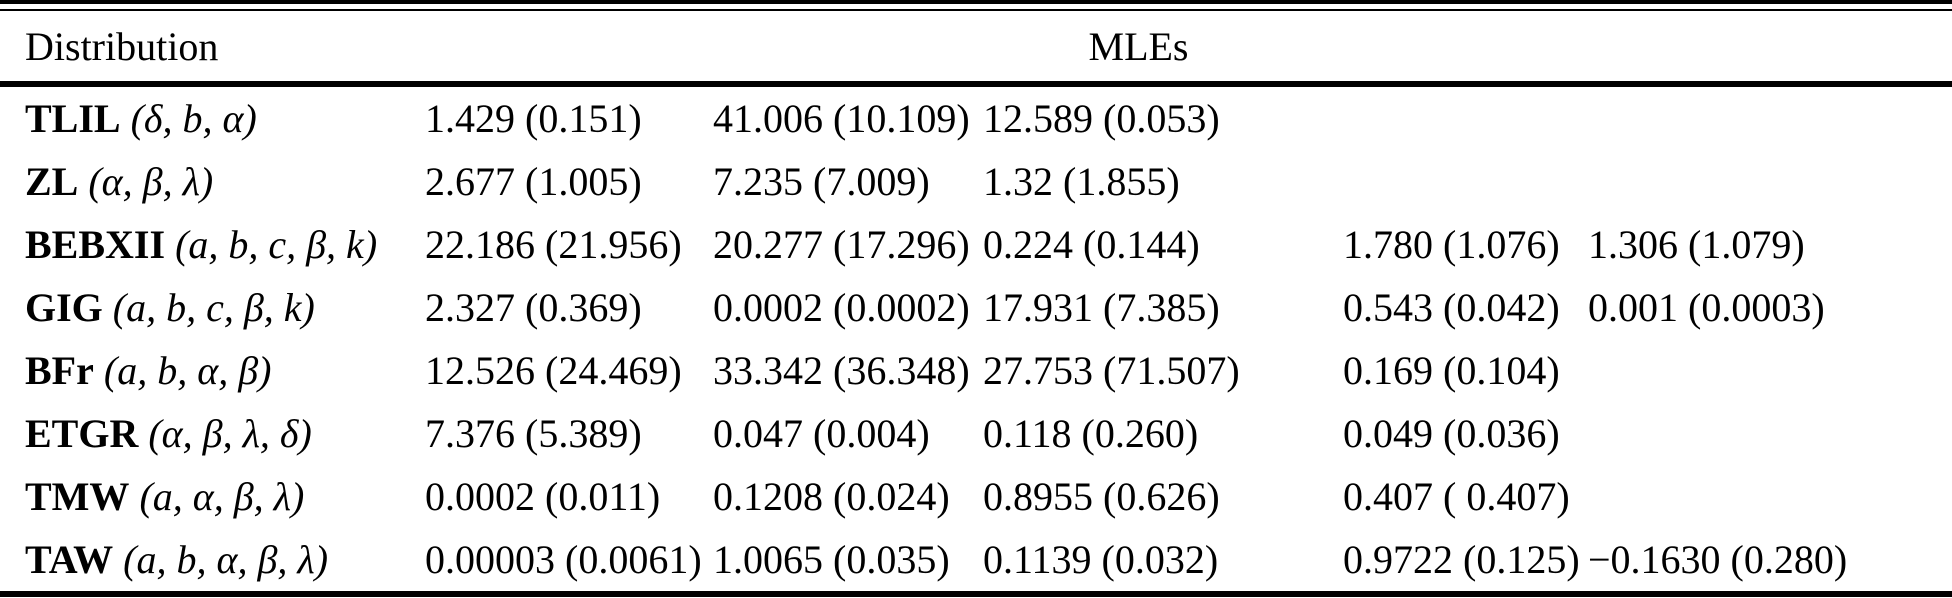  What do you see at coordinates (64, 307) in the screenshot?
I see `distribution-name: GIG` at bounding box center [64, 307].